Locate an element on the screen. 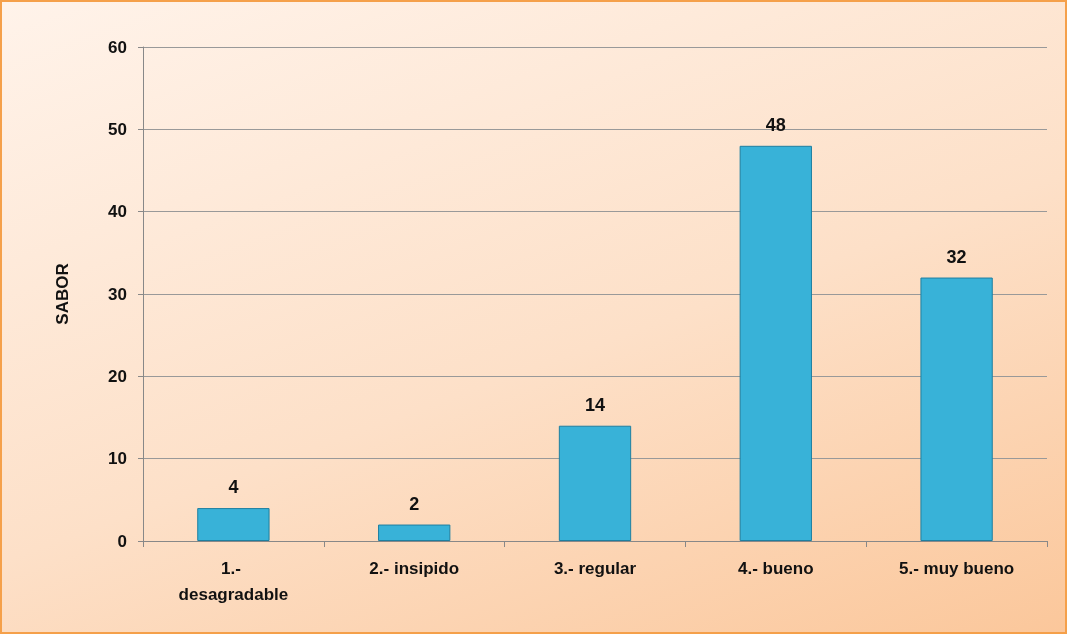 This screenshot has height=634, width=1067. x-tick-label: 3.- regular is located at coordinates (595, 568).